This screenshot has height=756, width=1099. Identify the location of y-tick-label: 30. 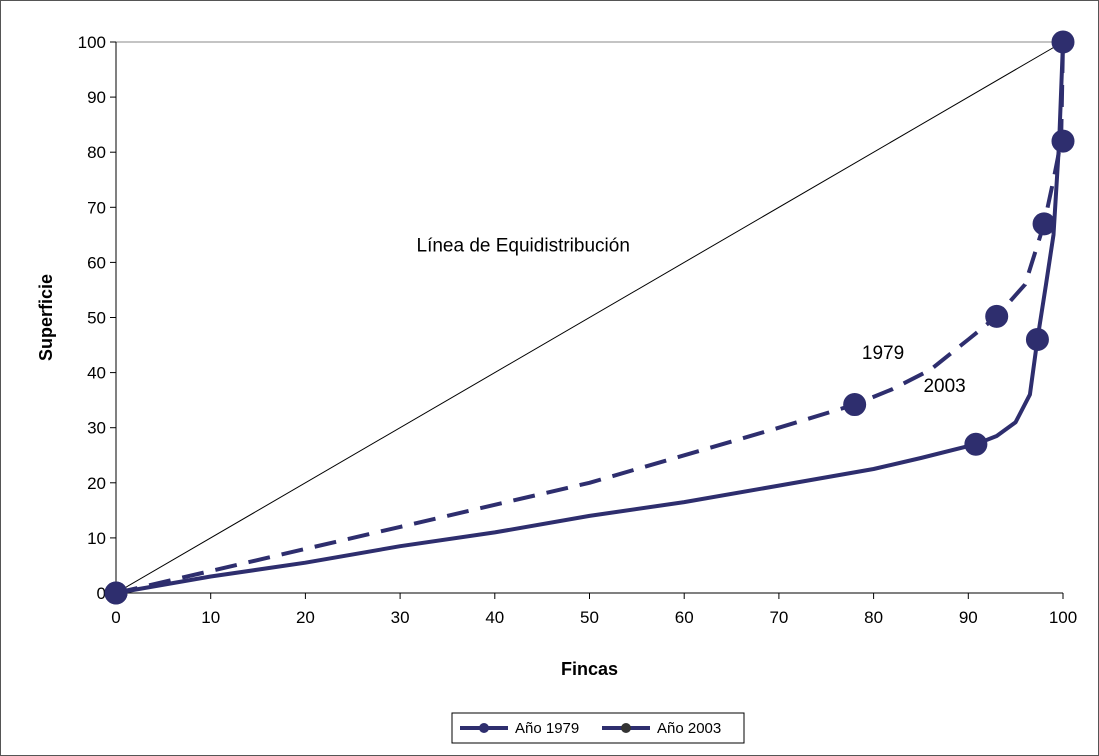
(96, 428).